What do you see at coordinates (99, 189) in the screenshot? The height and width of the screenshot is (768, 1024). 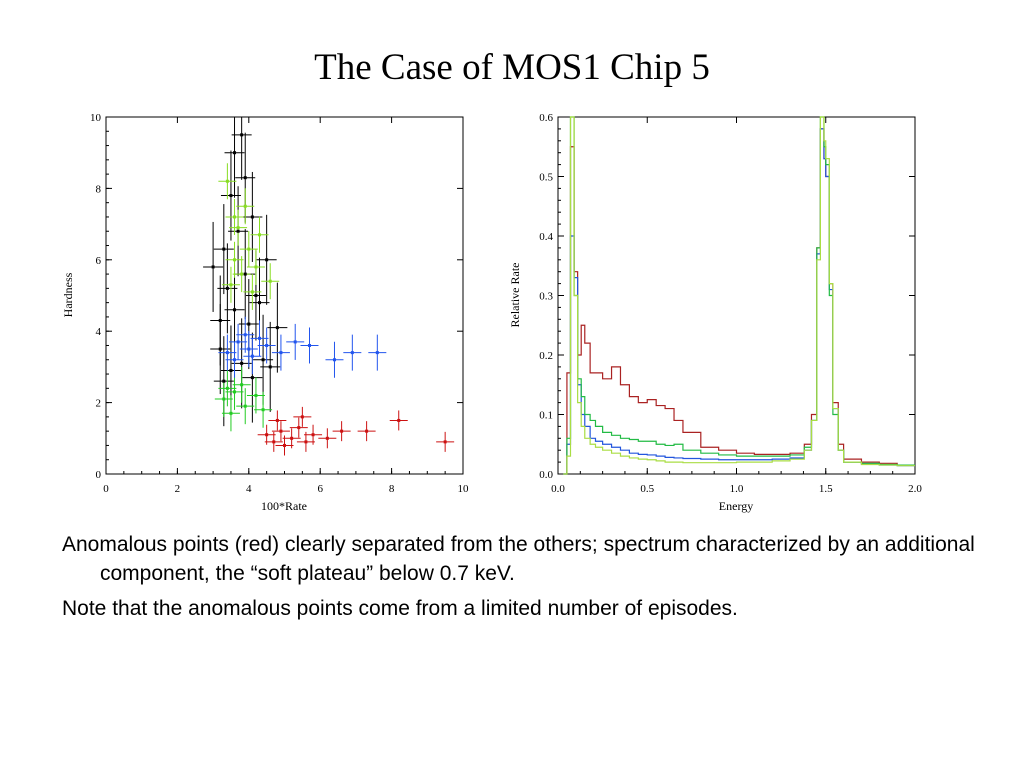 I see `chart1-ytick-label: 8` at bounding box center [99, 189].